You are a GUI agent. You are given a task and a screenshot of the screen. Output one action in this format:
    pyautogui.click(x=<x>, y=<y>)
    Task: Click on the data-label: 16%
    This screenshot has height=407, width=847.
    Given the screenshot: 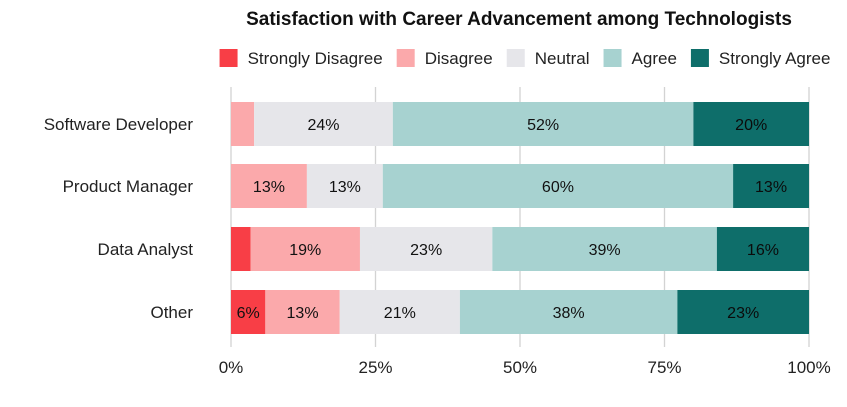 What is the action you would take?
    pyautogui.click(x=763, y=250)
    